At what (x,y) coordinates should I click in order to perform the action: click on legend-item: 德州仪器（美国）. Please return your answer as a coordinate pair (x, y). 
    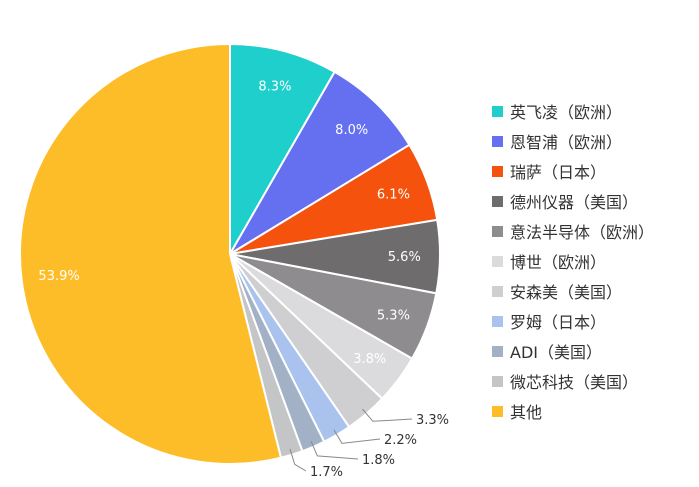
    Looking at the image, I should click on (573, 201).